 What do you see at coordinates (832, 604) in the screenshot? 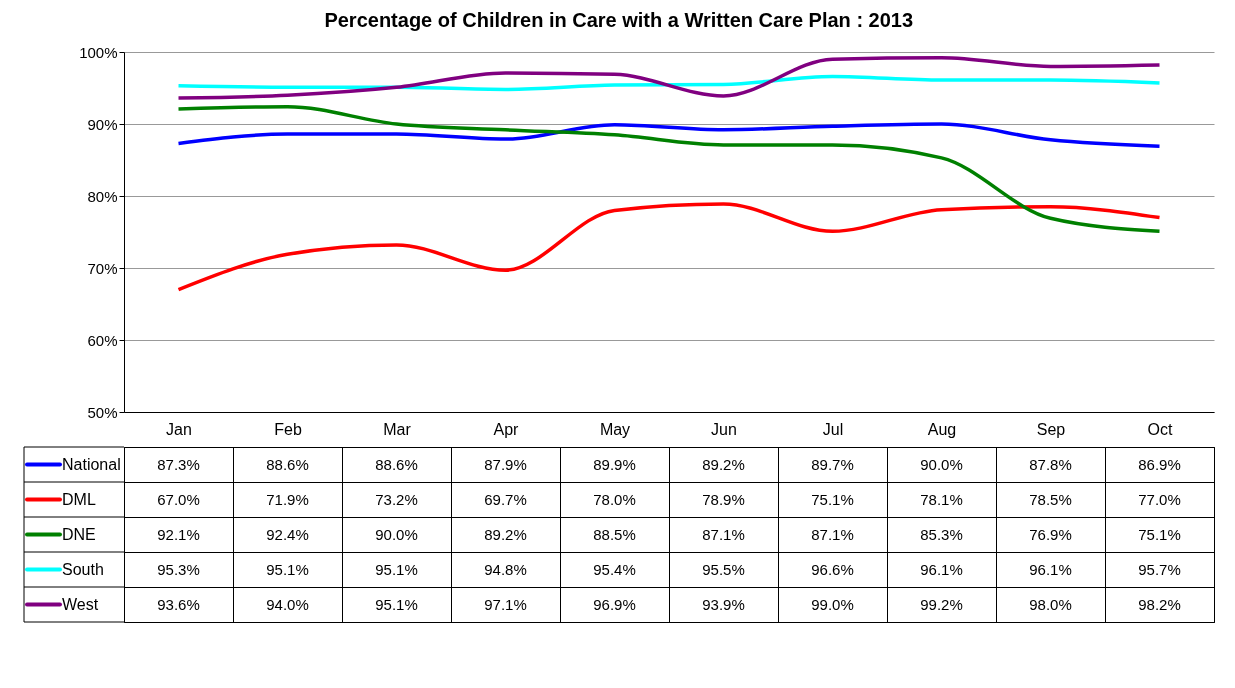
I see `data-label: 99.0%` at bounding box center [832, 604].